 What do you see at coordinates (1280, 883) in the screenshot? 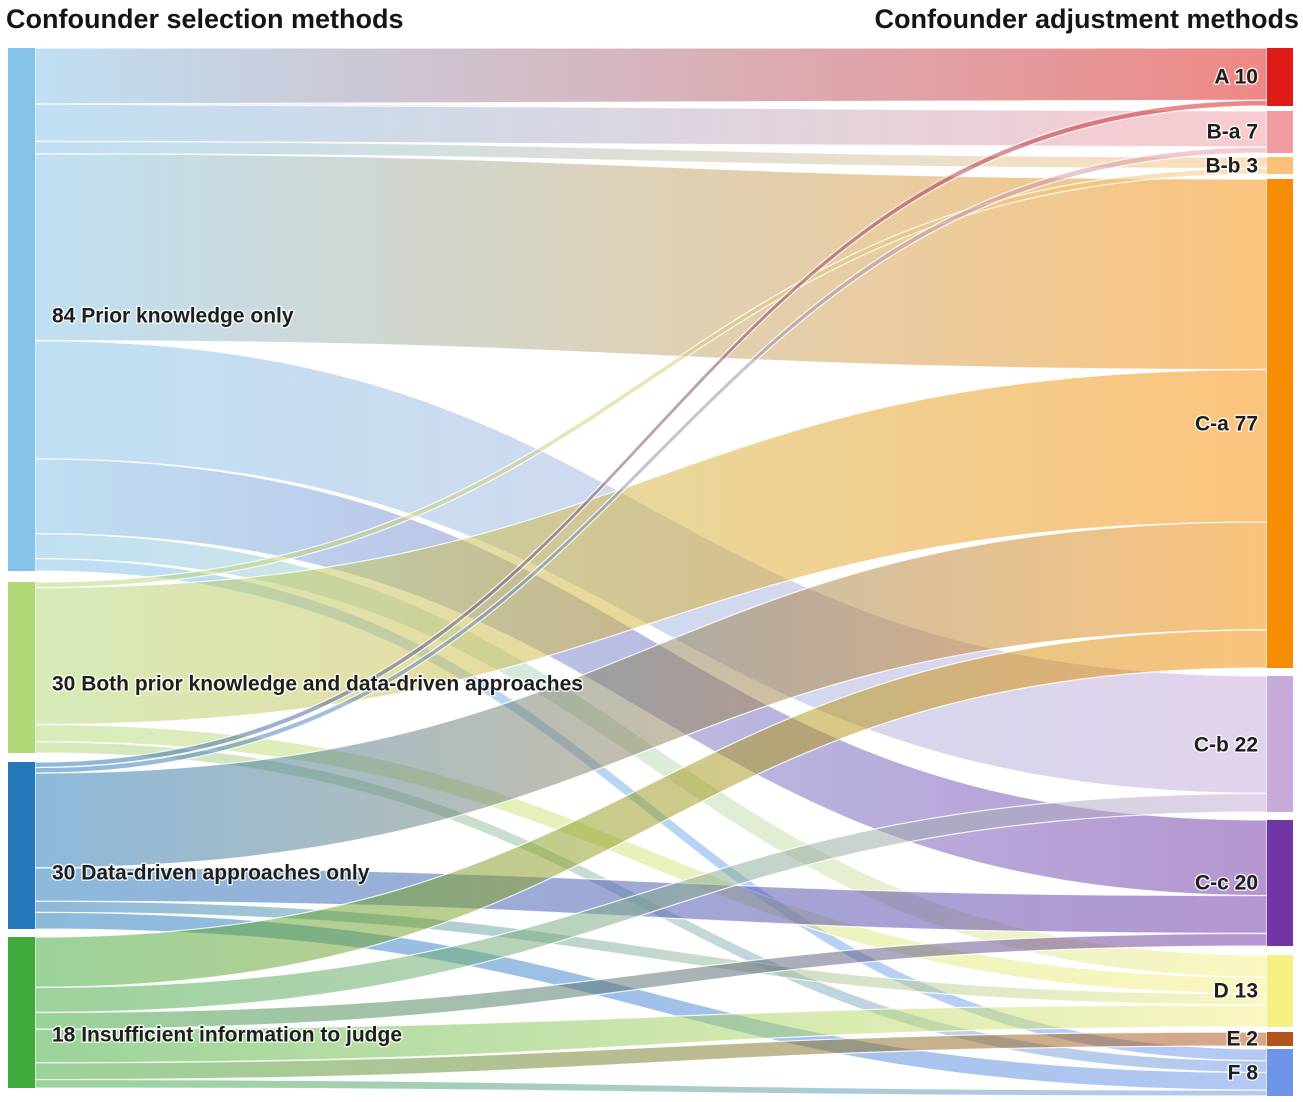
I see `target-node-C-c` at bounding box center [1280, 883].